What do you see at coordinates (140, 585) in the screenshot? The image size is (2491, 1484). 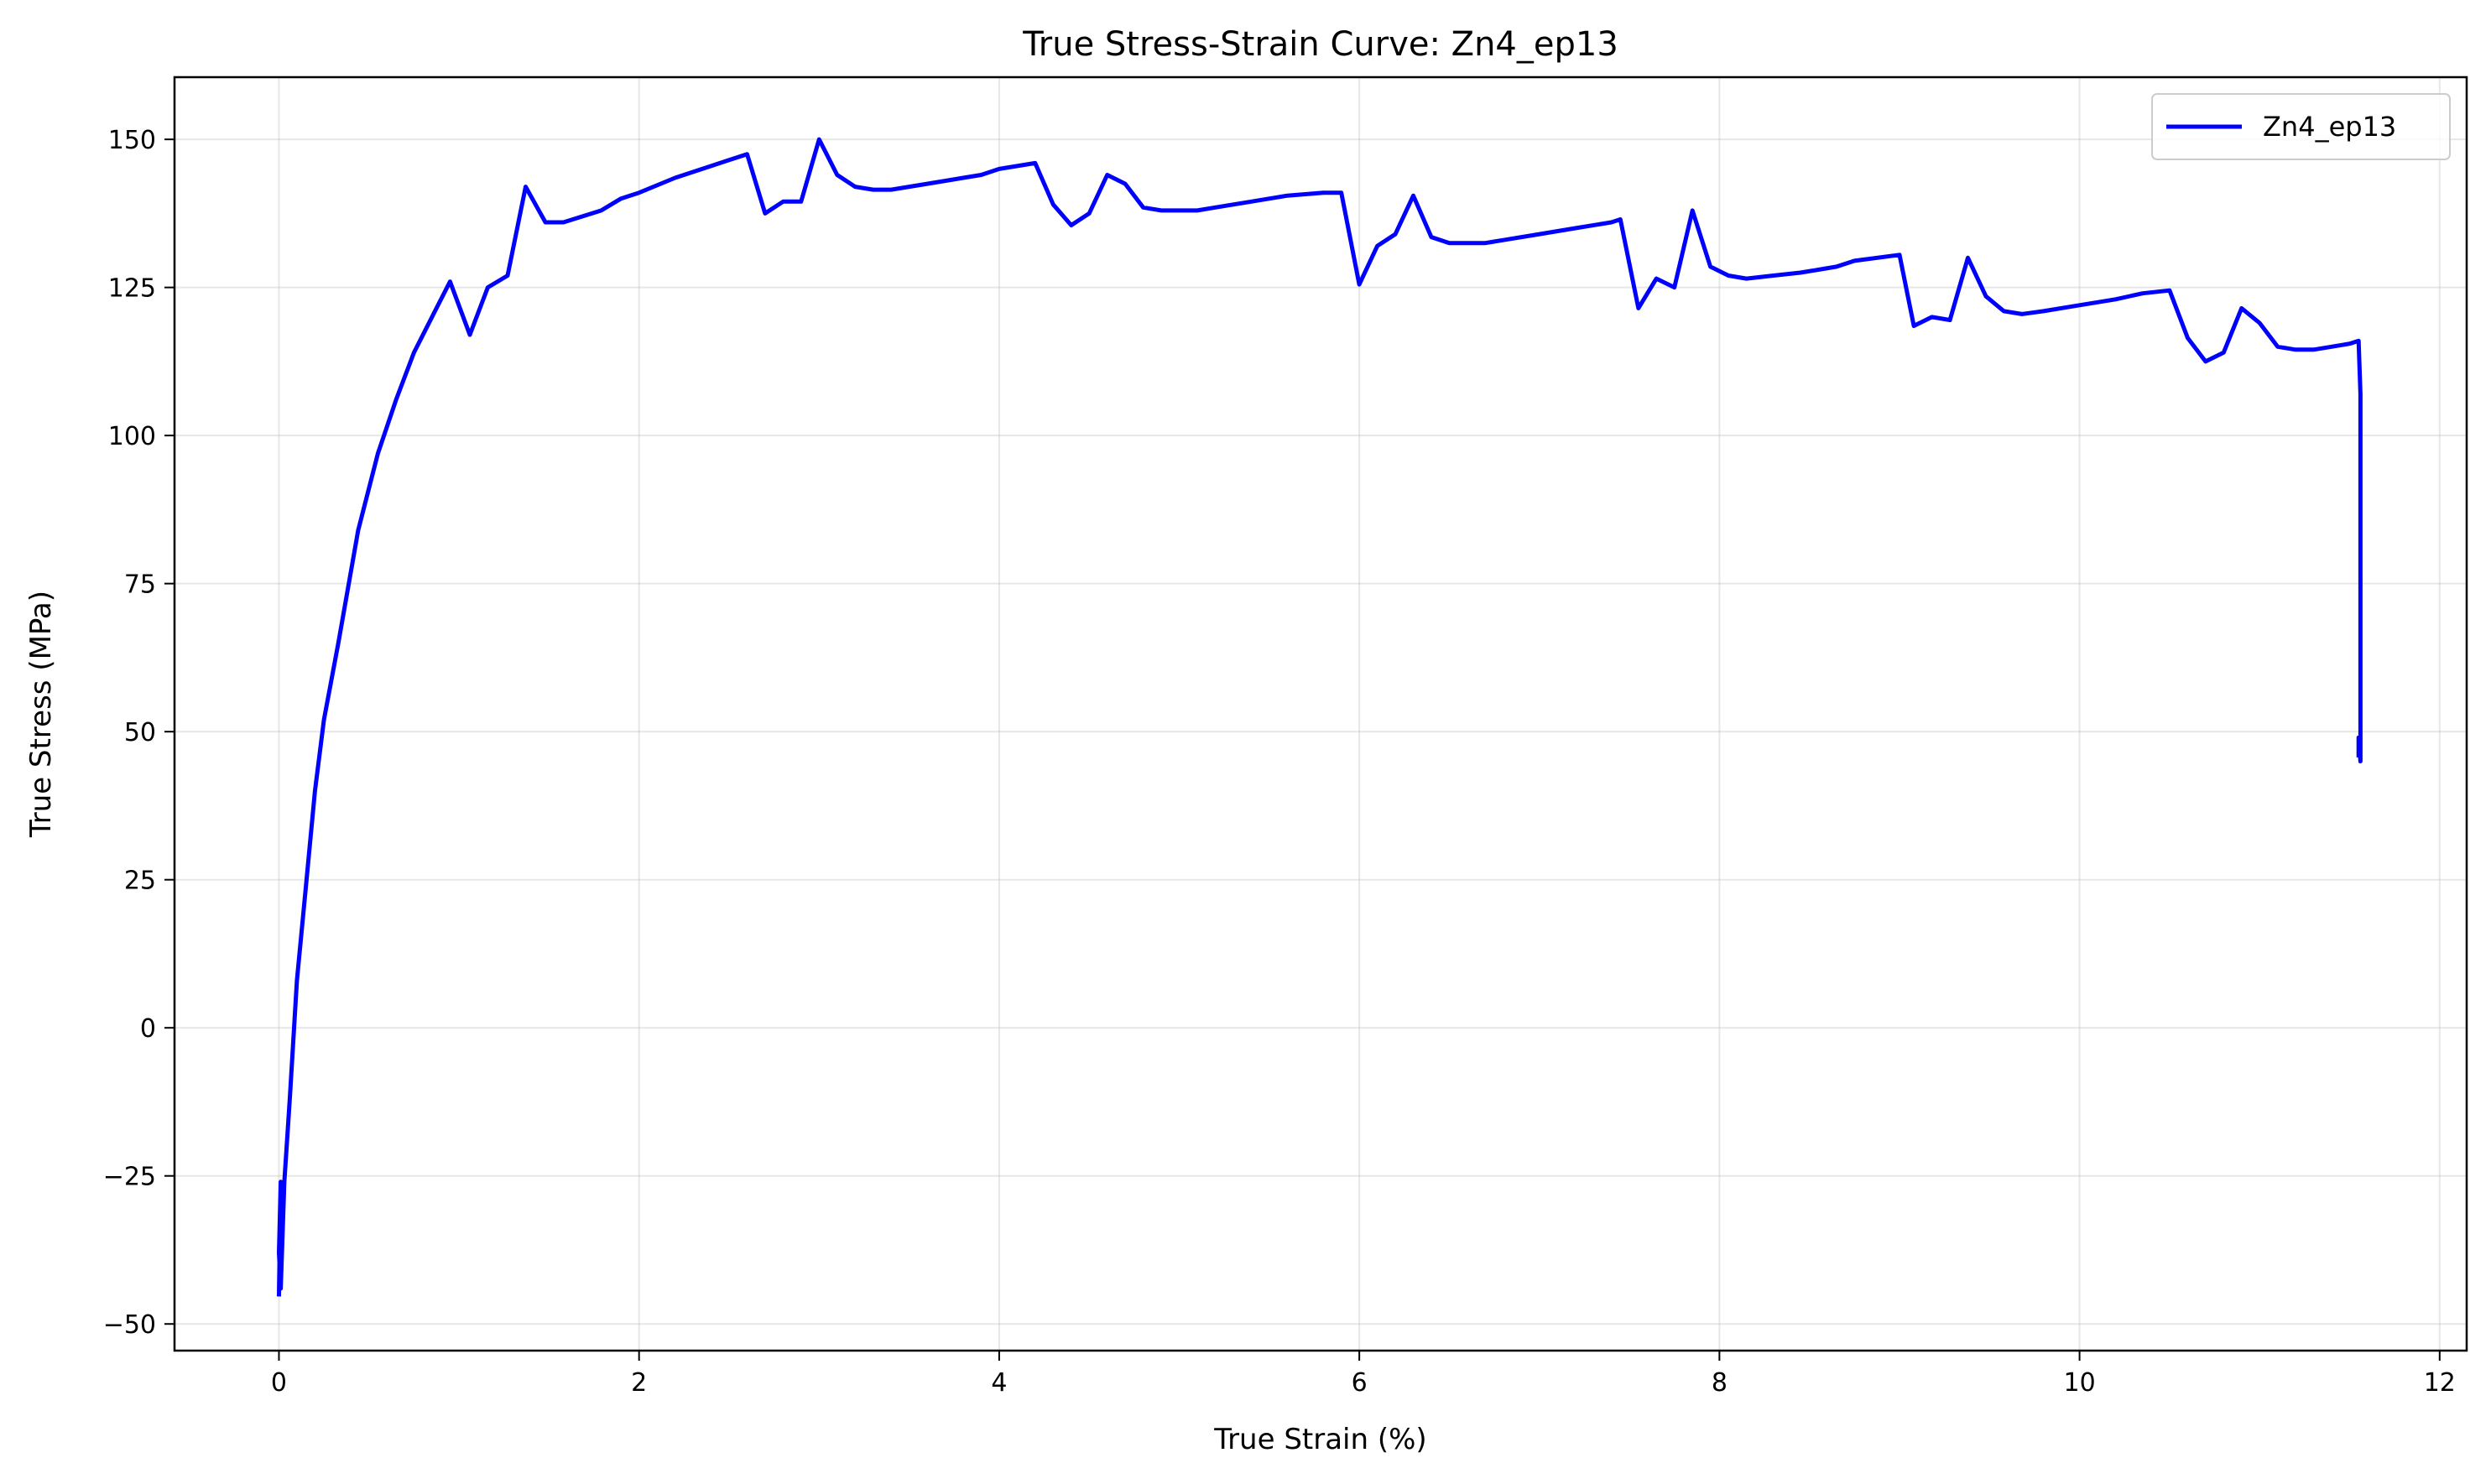 I see `y-tick-label: 75` at bounding box center [140, 585].